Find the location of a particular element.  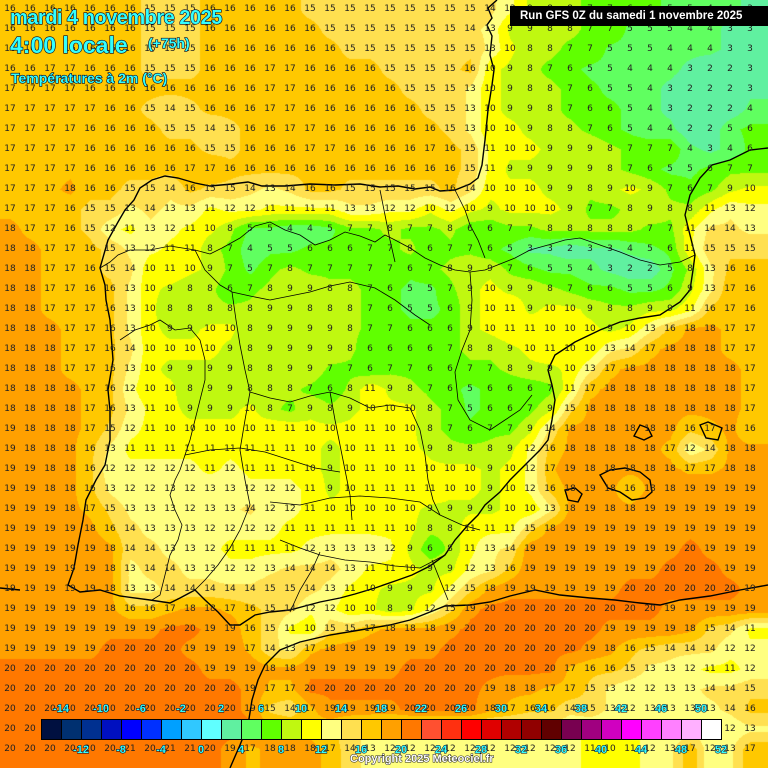

legend-label: 52 is located at coordinates (721, 750).